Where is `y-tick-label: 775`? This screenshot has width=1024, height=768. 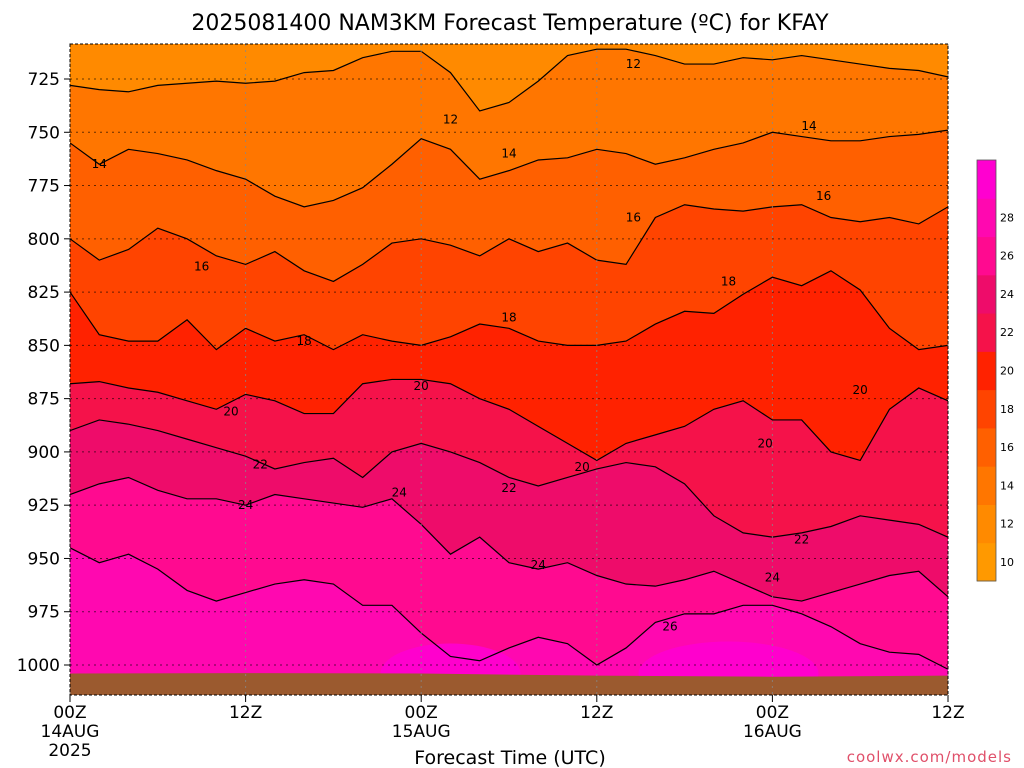
y-tick-label: 775 is located at coordinates (44, 187).